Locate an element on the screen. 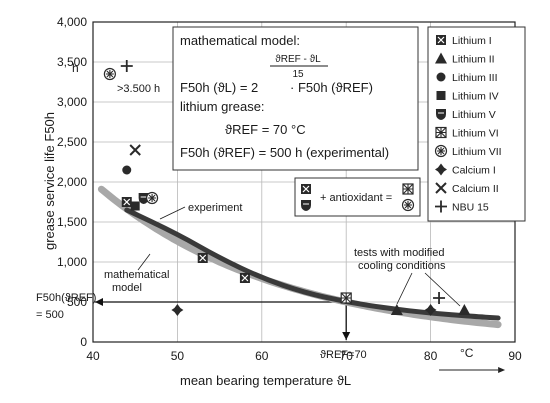  x-tick-label: 60 is located at coordinates (262, 356).